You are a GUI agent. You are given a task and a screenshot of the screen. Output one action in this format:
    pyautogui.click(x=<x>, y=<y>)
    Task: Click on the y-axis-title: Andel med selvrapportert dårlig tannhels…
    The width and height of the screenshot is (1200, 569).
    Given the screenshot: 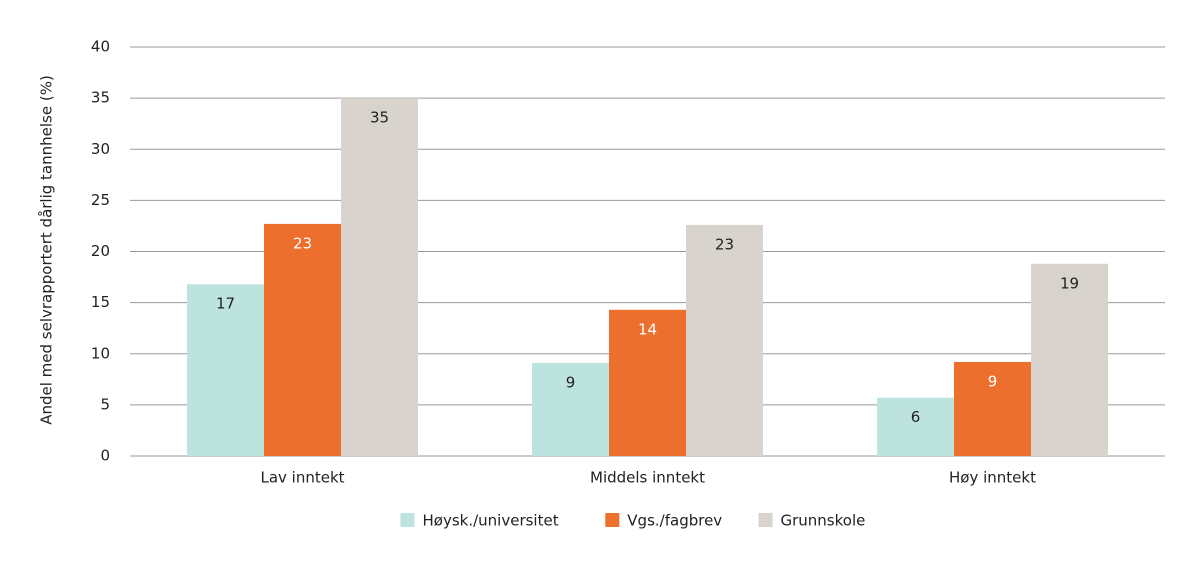 What is the action you would take?
    pyautogui.click(x=47, y=250)
    